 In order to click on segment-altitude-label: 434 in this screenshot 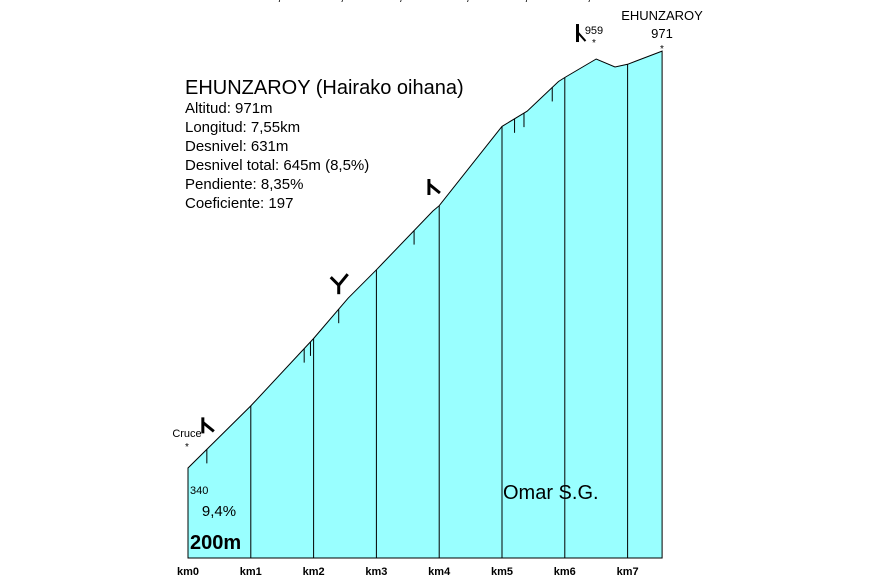, I will do `click(262, 1)`.